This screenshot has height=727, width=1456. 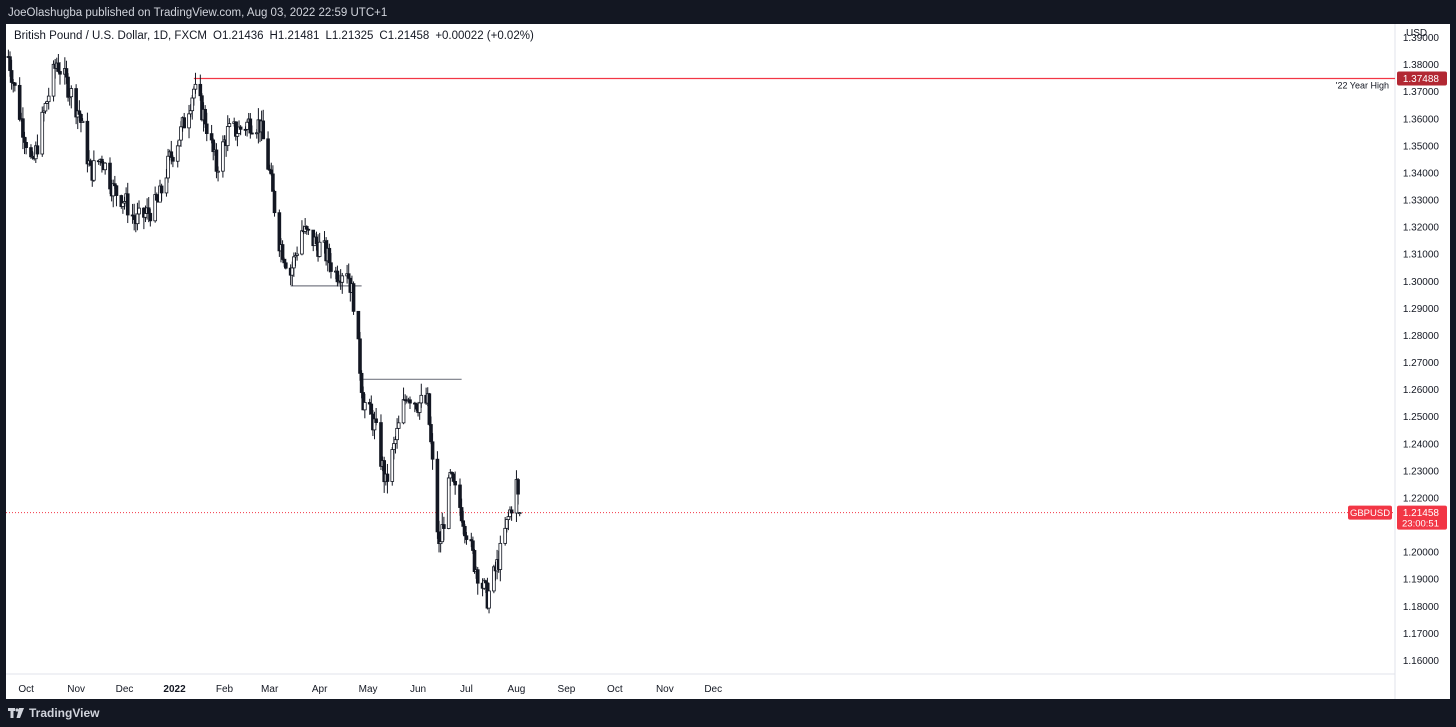 I want to click on y-tick-label: 1.27000, so click(x=1421, y=363).